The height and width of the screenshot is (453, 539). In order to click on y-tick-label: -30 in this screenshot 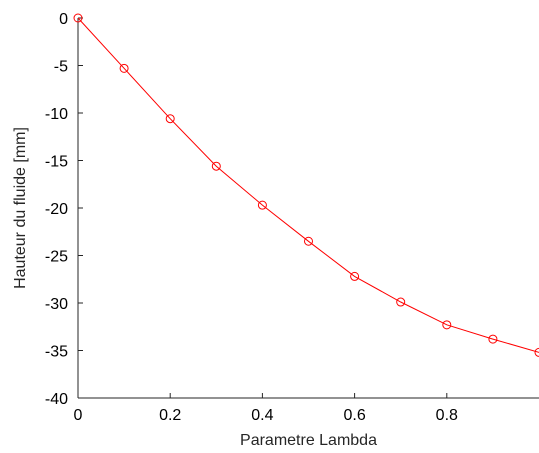, I will do `click(56, 304)`.